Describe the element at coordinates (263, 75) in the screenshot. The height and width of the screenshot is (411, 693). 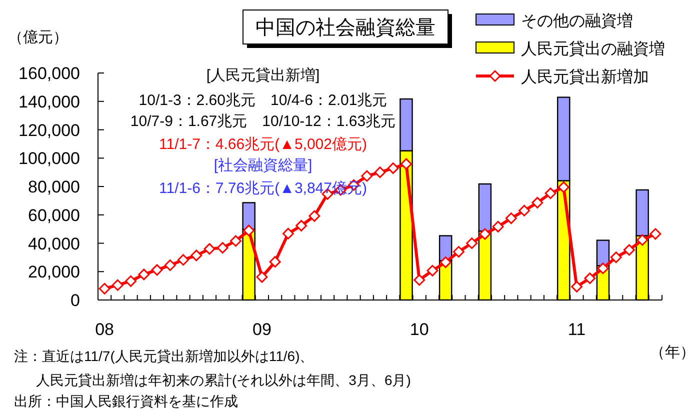
I see `annotation: [人民元貸出新増]` at that location.